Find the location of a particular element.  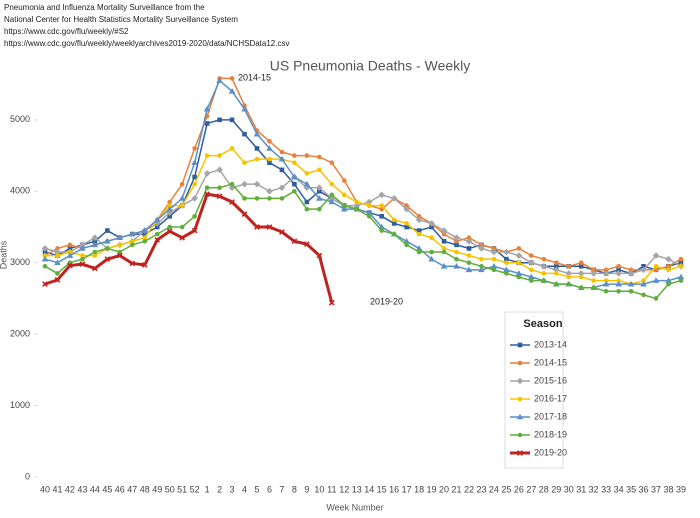

x-tick-label: 2 is located at coordinates (219, 489).